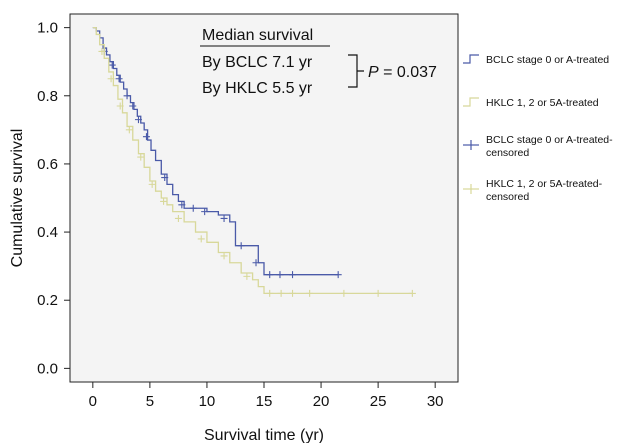 This screenshot has height=443, width=627. I want to click on legend-label-0: BCLC stage 0 or A-treated, so click(547, 60).